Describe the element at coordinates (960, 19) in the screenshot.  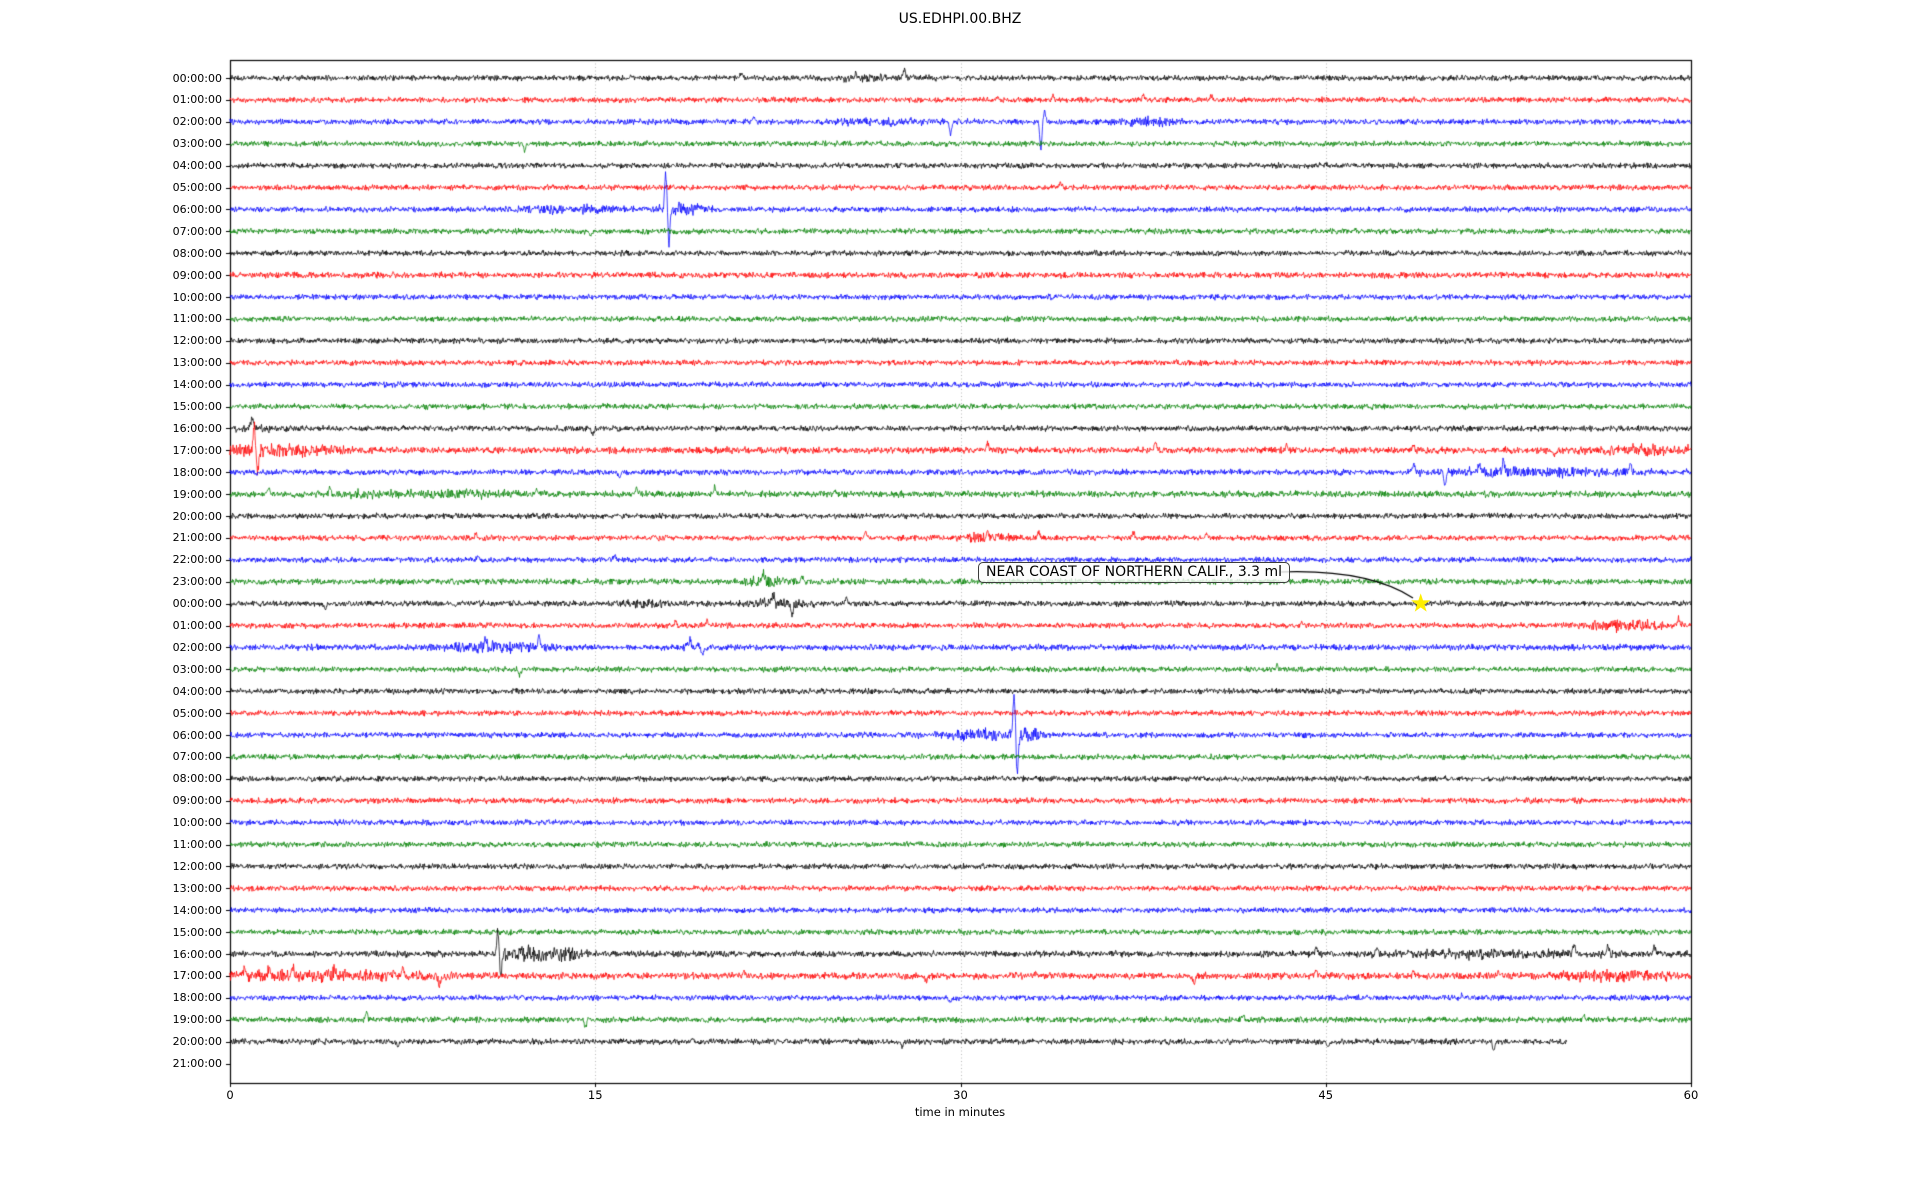
I see `chart-title: US.EDHPI.00.BHZ` at that location.